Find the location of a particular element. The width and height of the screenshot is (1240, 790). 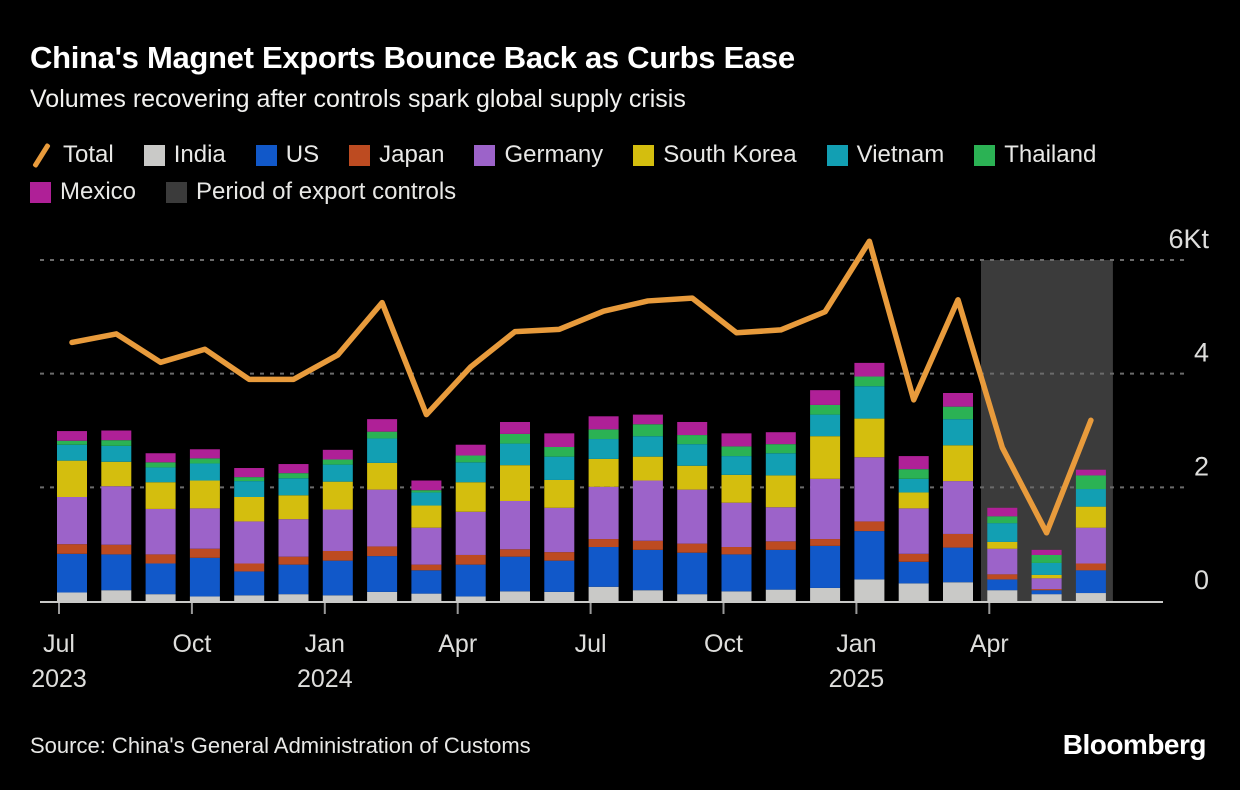

legend-item-us: US is located at coordinates (287, 155).